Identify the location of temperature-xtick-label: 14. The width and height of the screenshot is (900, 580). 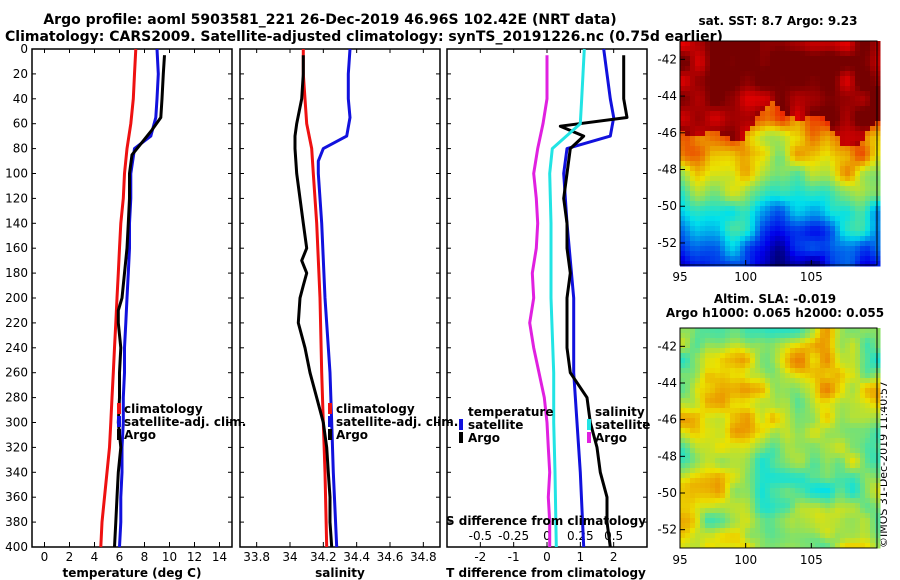
(219, 557).